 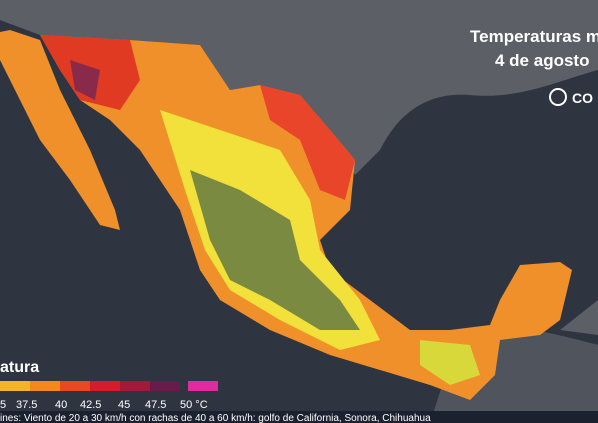 I want to click on chiapas, so click(x=450, y=362).